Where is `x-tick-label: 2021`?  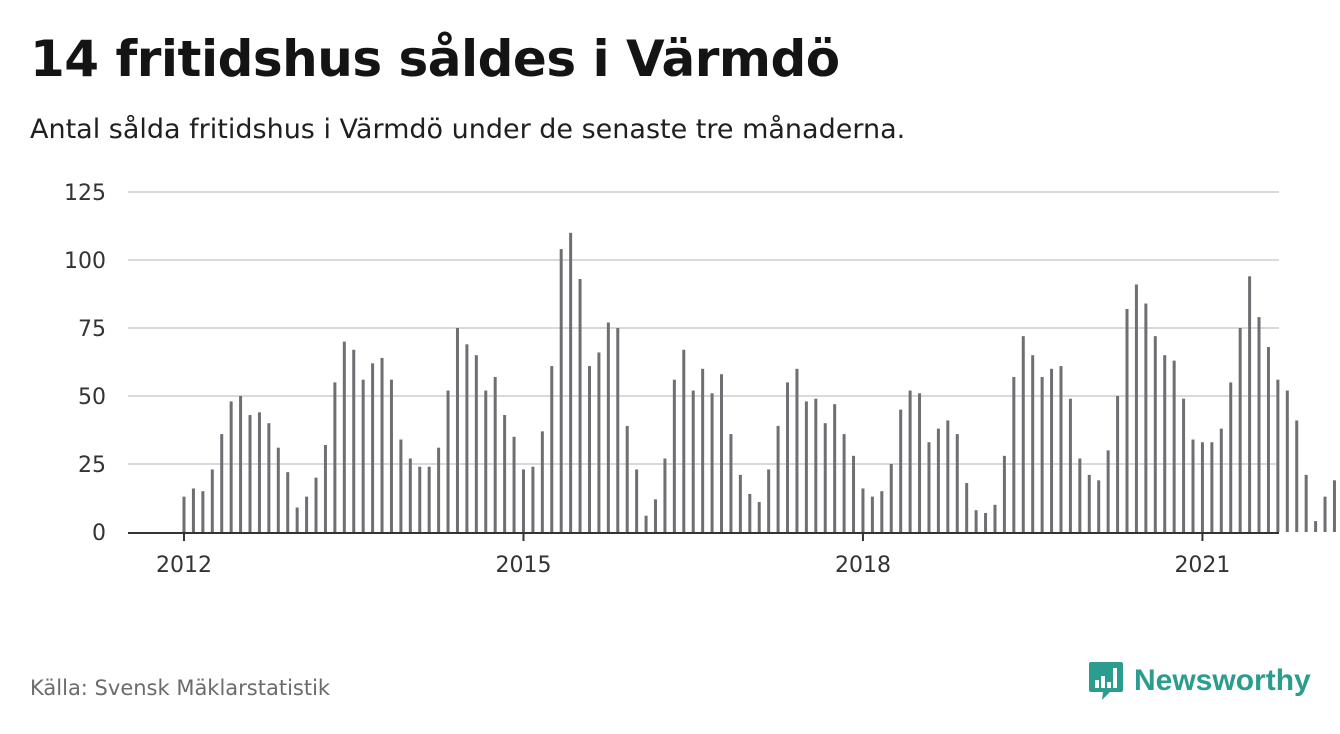 x-tick-label: 2021 is located at coordinates (1202, 565).